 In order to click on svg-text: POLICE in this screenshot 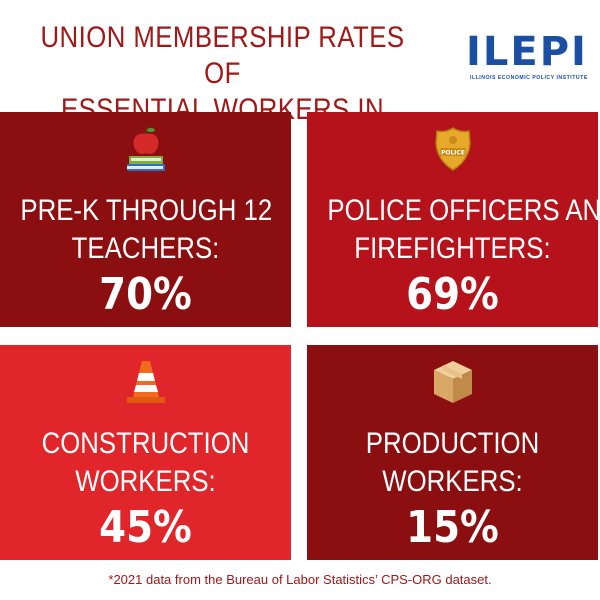, I will do `click(452, 153)`.